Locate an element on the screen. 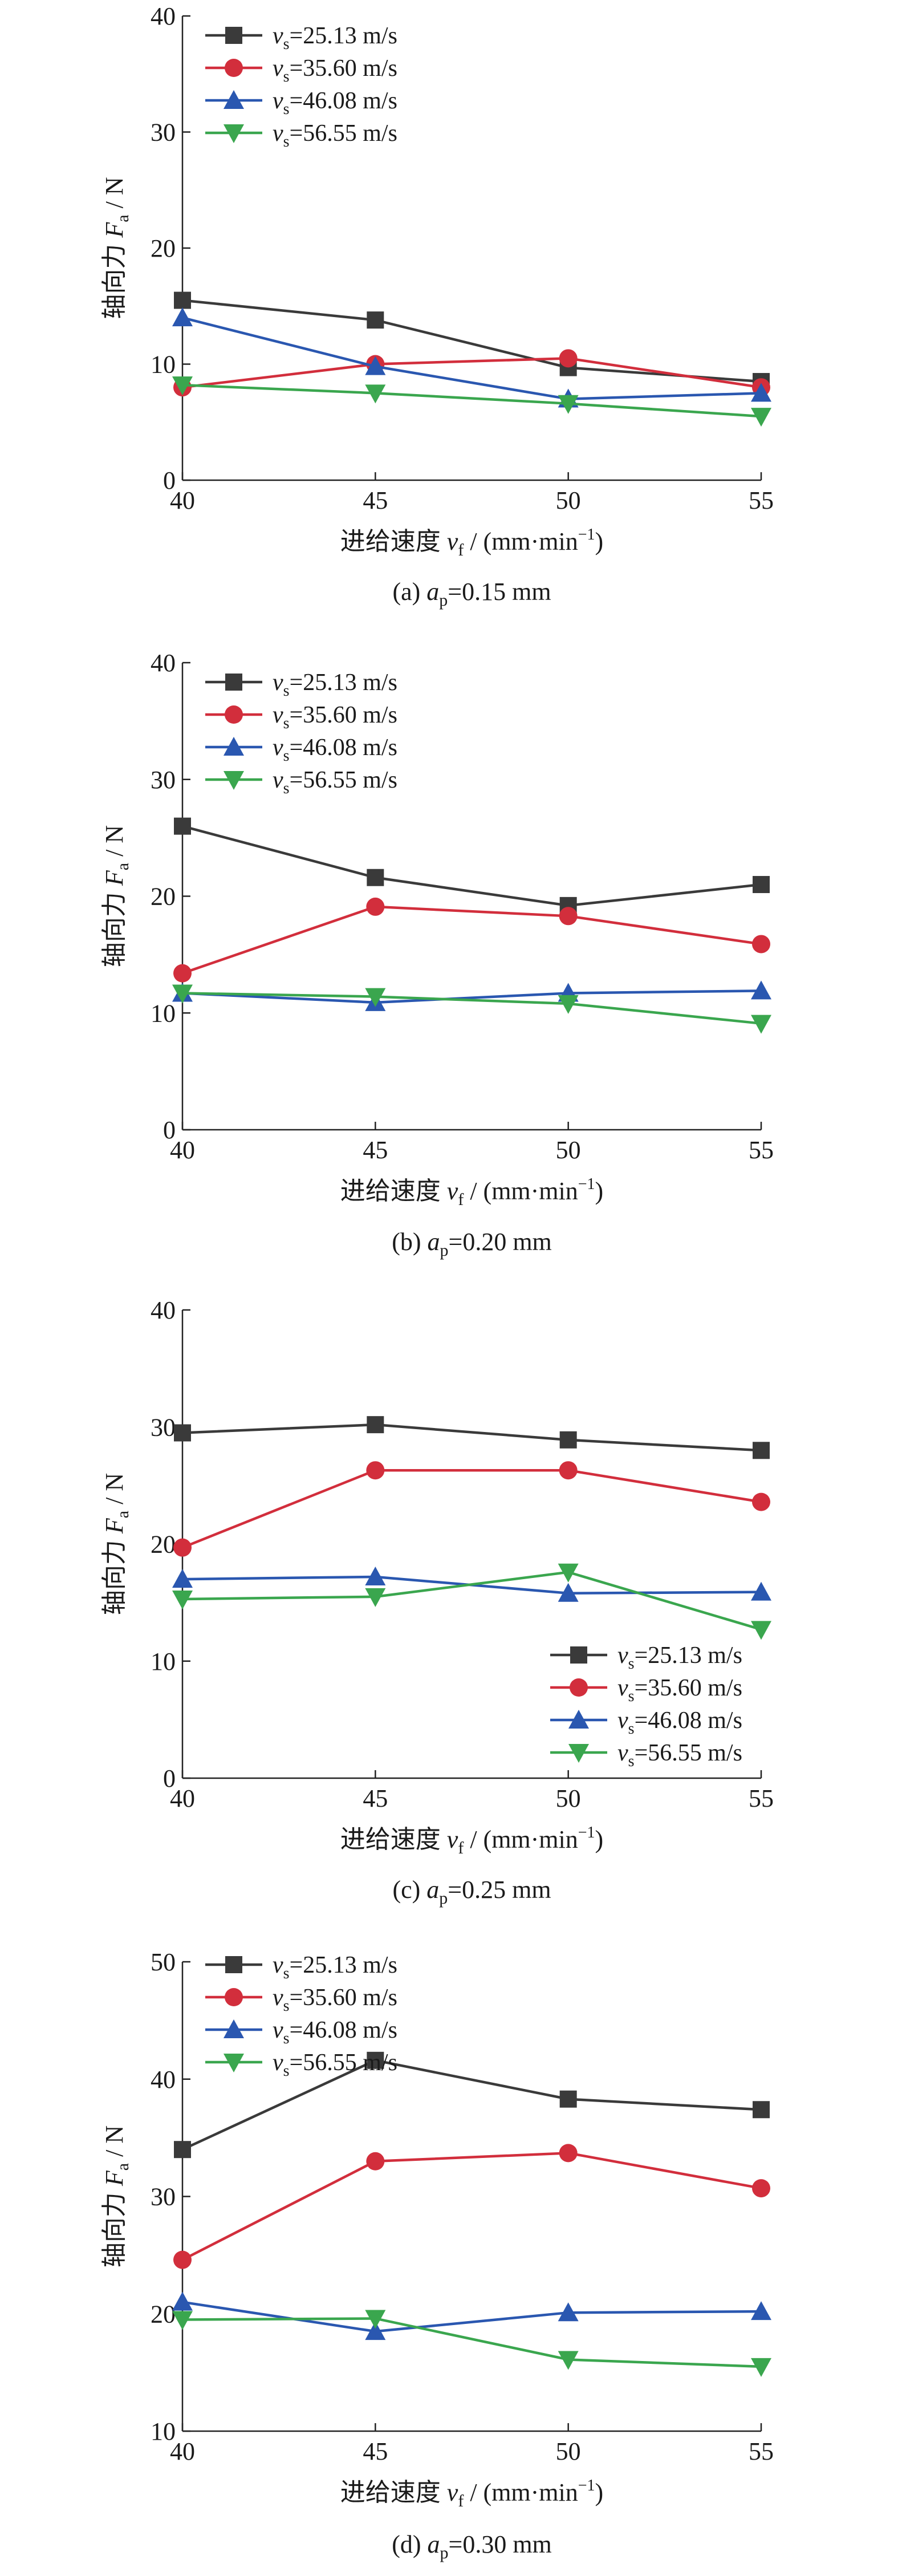 This screenshot has height=2576, width=898. caption-label: (d) is located at coordinates (409, 2544).